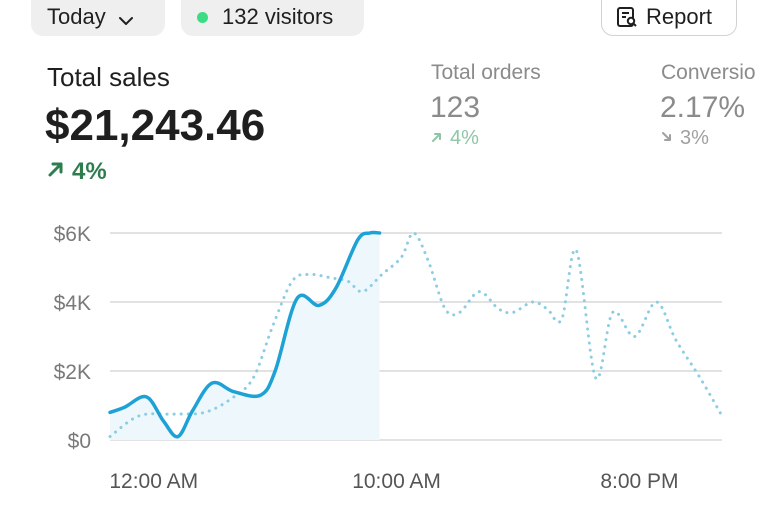  What do you see at coordinates (79, 441) in the screenshot?
I see `y-tick-label: $0` at bounding box center [79, 441].